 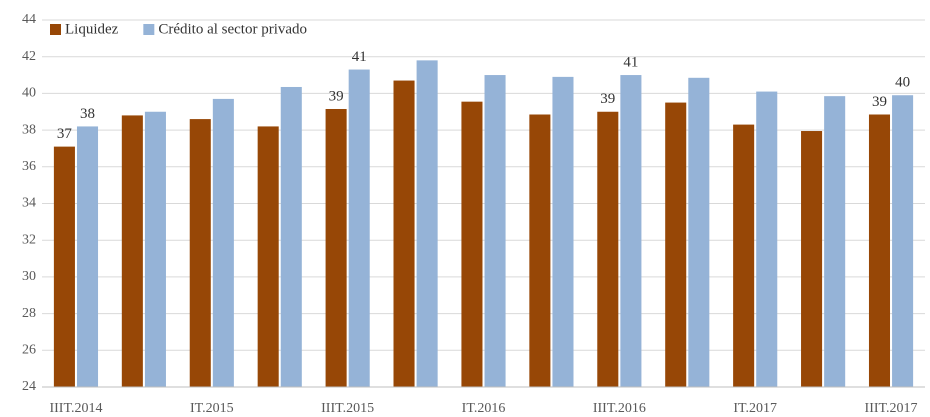 What do you see at coordinates (29, 239) in the screenshot?
I see `y-tick-label: 32` at bounding box center [29, 239].